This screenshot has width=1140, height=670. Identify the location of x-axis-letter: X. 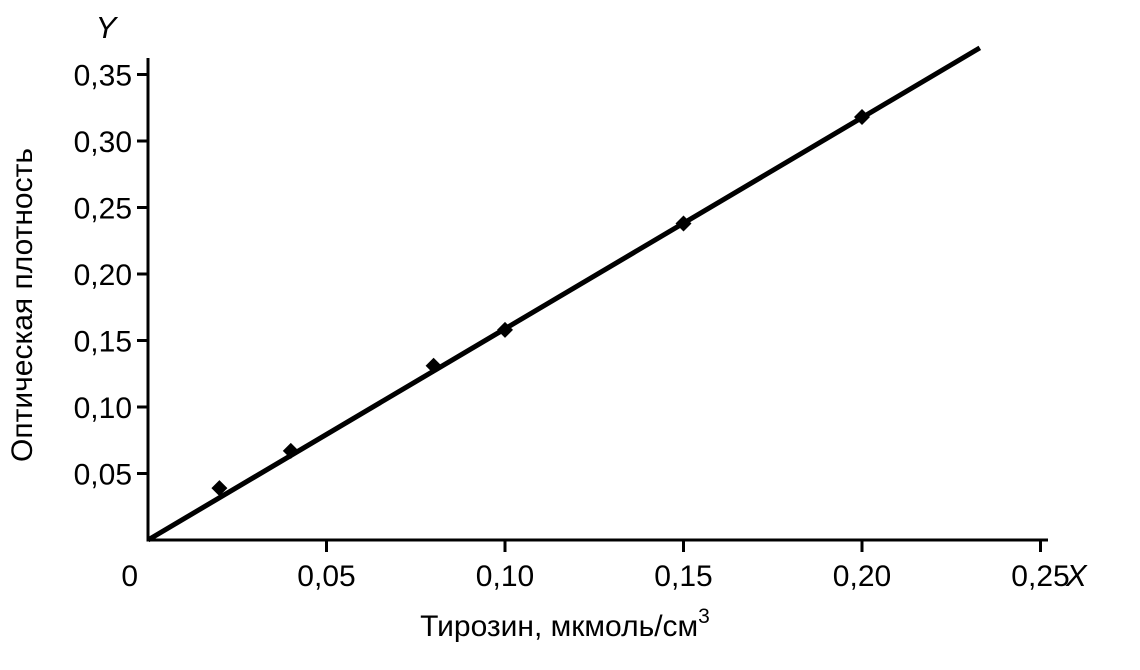
(1076, 575).